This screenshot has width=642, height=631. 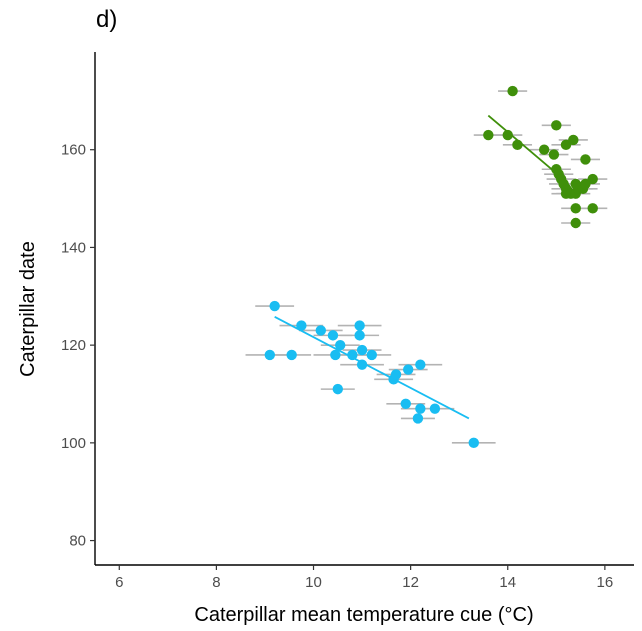 I want to click on x-tick-label: 10, so click(x=313, y=582).